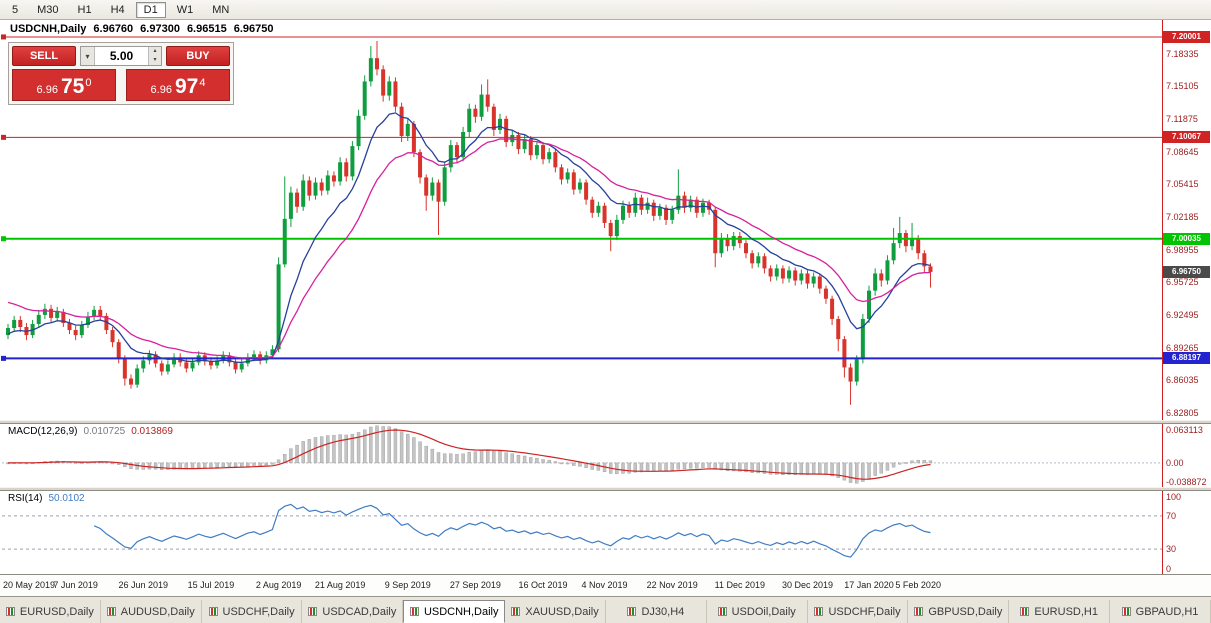 This screenshot has width=1211, height=623. Describe the element at coordinates (56, 611) in the screenshot. I see `tab-label: EURUSD,Daily` at that location.